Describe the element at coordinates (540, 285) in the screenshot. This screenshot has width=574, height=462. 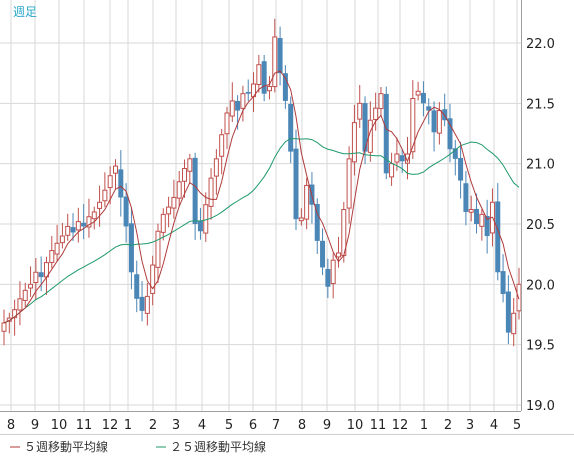
I see `y-tick-label: 20.0` at that location.